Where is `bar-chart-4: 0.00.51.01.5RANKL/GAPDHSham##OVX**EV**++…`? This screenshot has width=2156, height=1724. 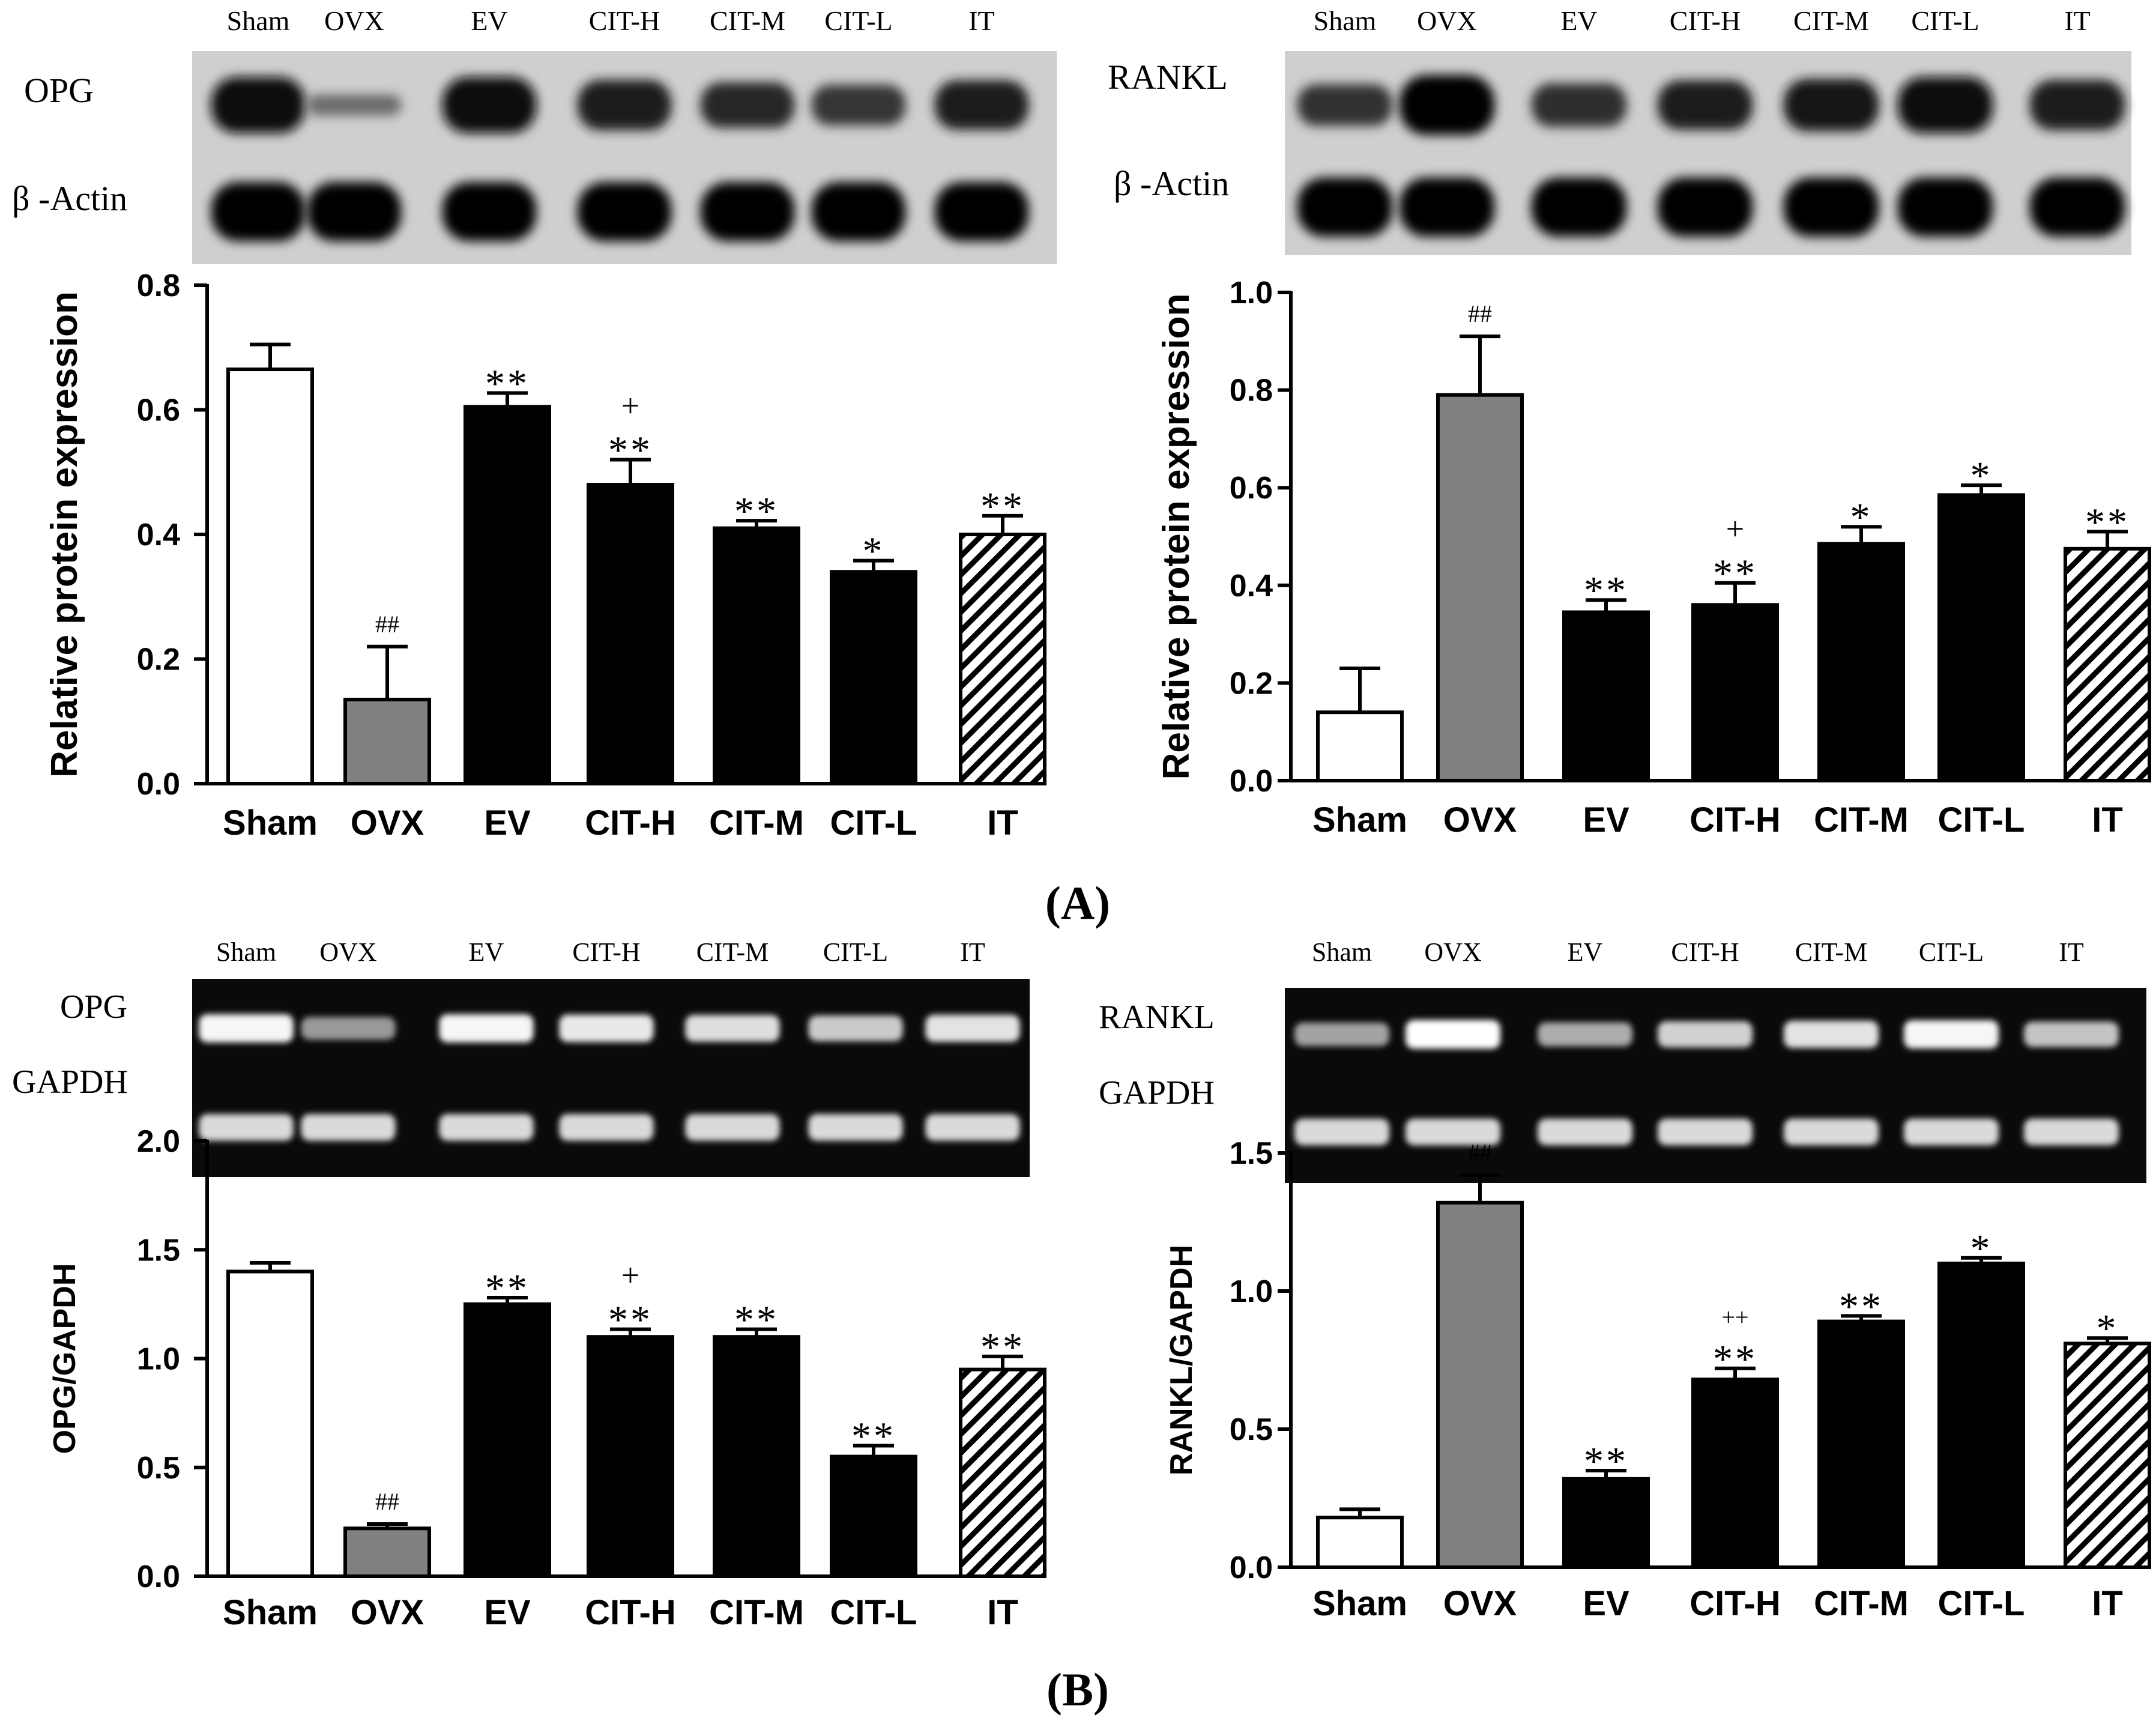
bar-chart-4: 0.00.51.01.5RANKL/GAPDHSham##OVX**EV**++… is located at coordinates (1657, 1379).